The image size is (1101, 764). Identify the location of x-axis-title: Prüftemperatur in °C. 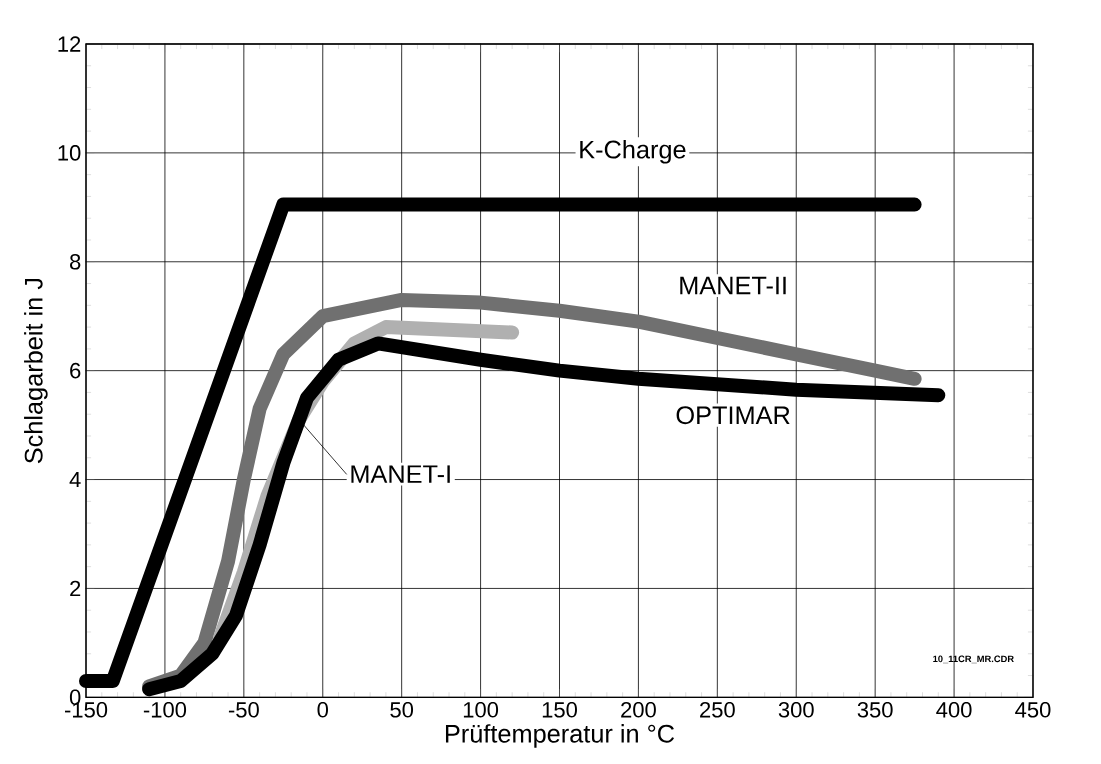
(560, 736).